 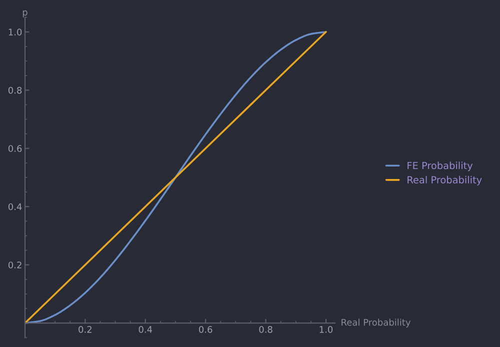 What do you see at coordinates (85, 329) in the screenshot?
I see `x-tick-label: 0.2` at bounding box center [85, 329].